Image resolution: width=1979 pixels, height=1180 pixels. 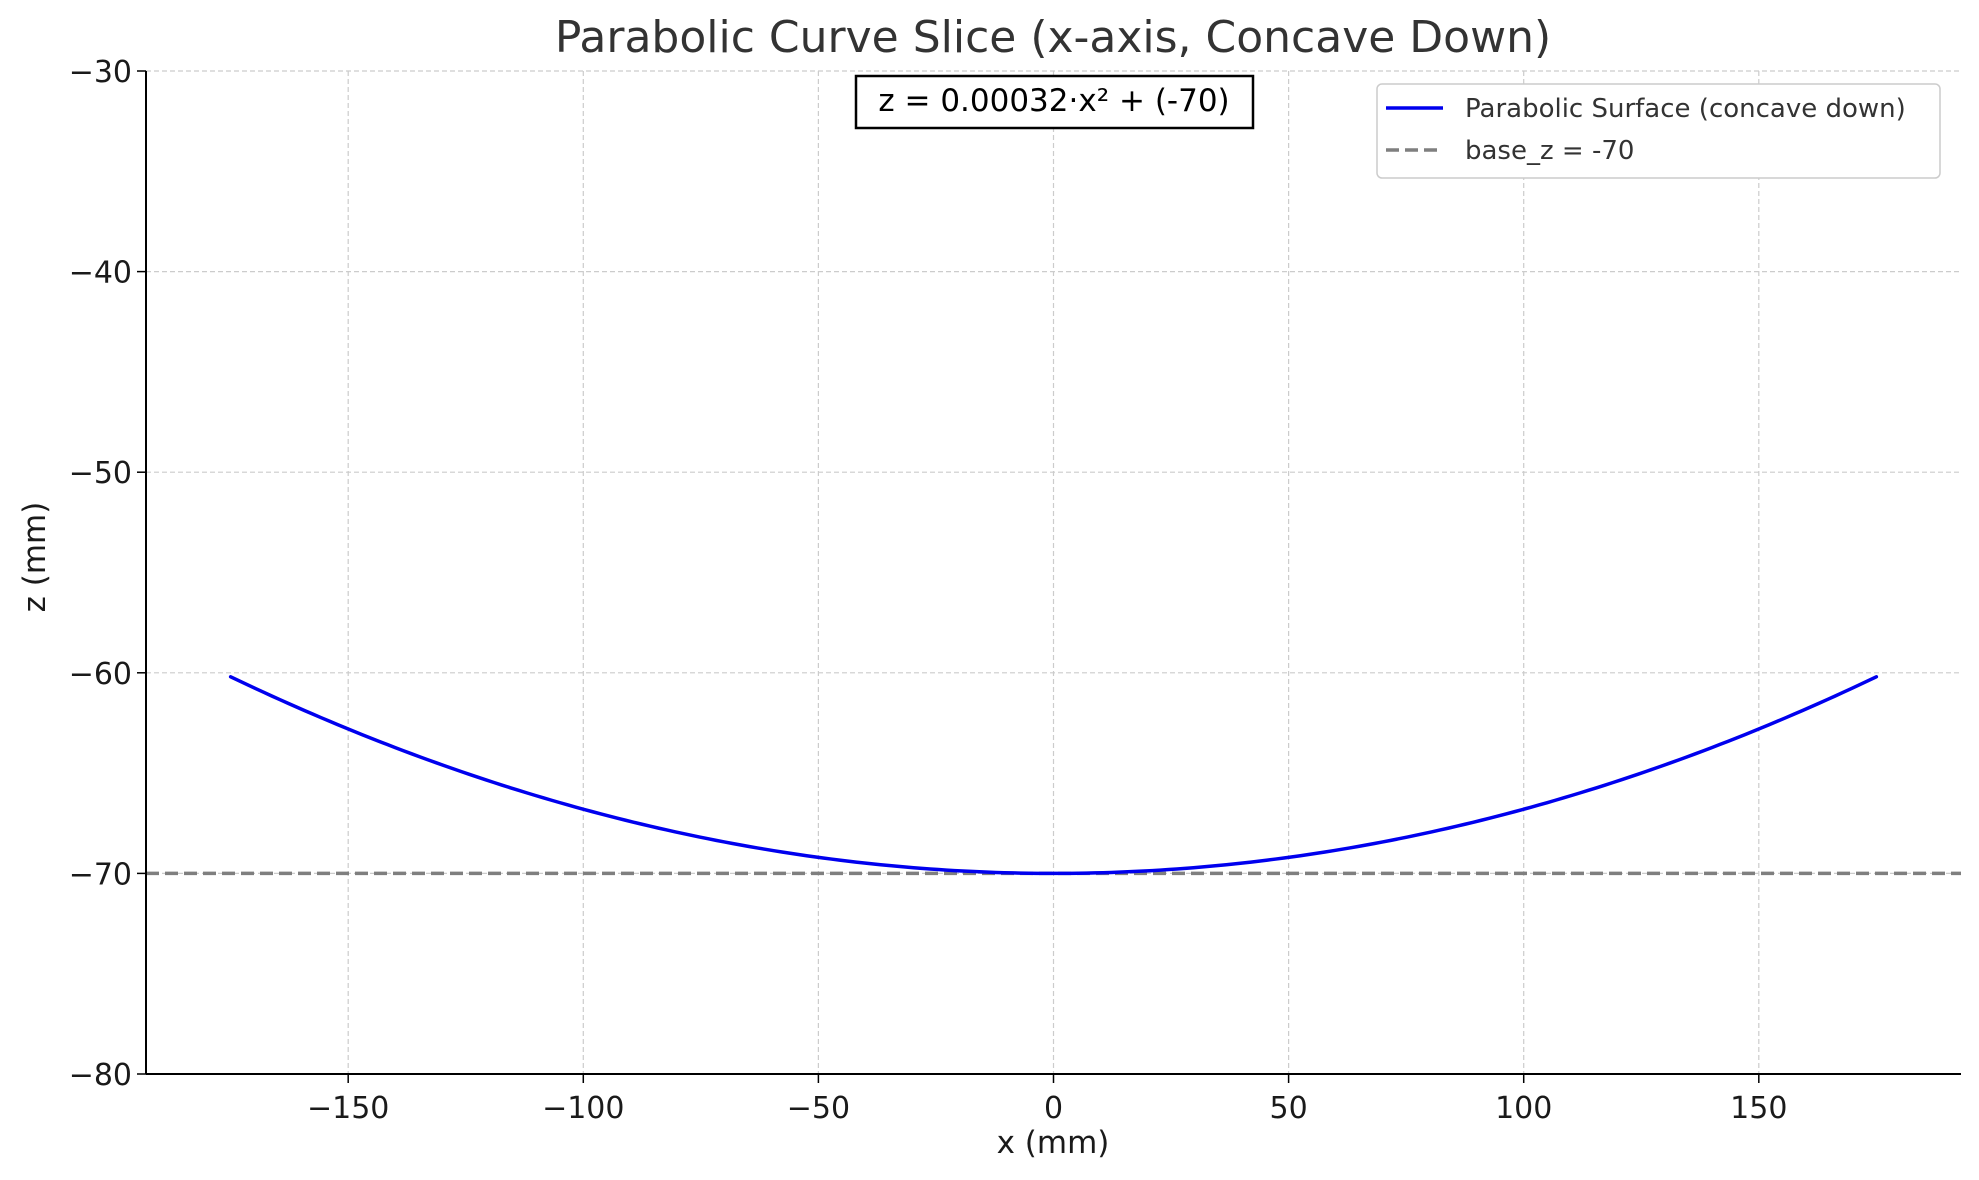 What do you see at coordinates (100, 874) in the screenshot?
I see `y-tick-label: −70` at bounding box center [100, 874].